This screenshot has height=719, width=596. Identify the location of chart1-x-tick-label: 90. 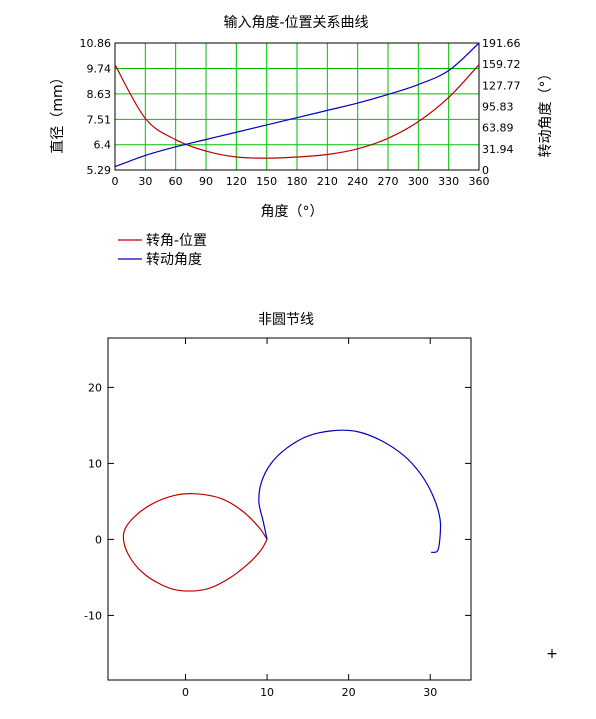
(206, 181).